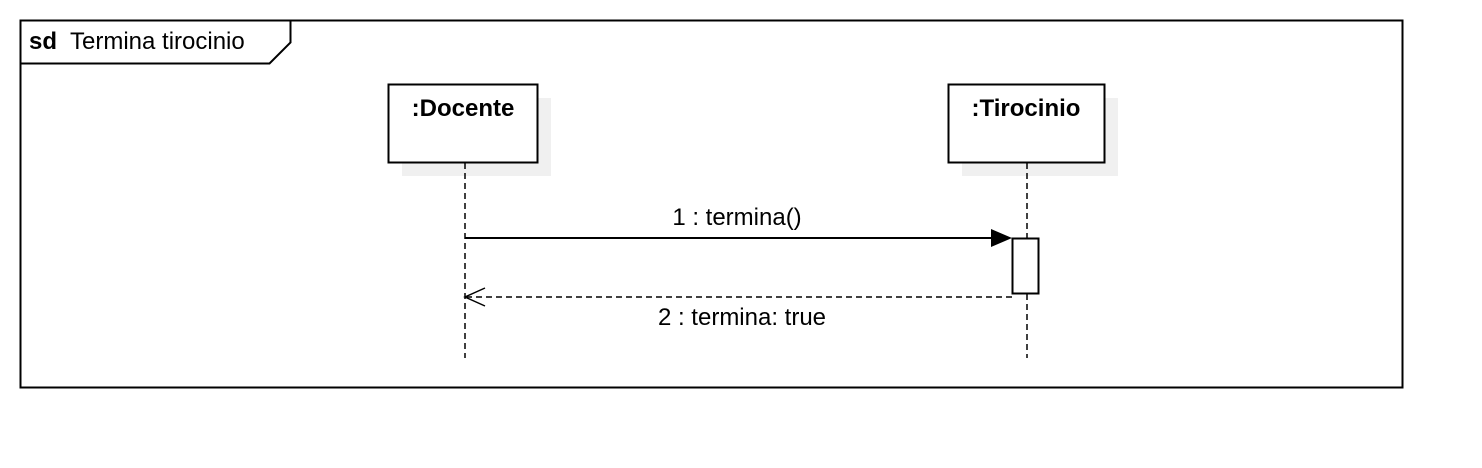  I want to click on lifeline-docente: :Docente, so click(469, 220).